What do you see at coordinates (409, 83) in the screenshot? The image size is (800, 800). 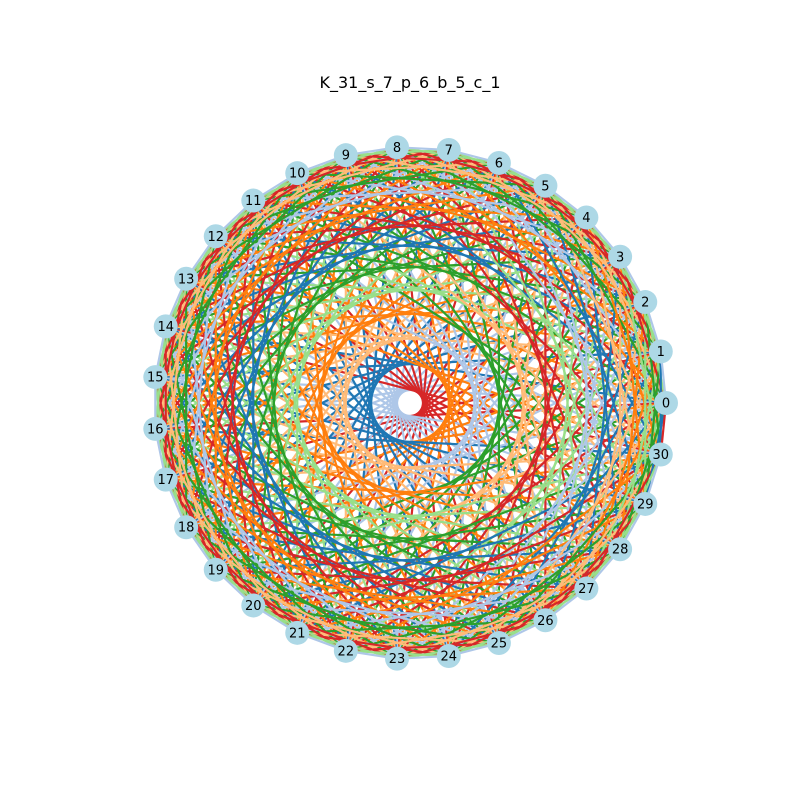 I see `graph-title: K_31_s_7_p_6_b_5_c_1` at bounding box center [409, 83].